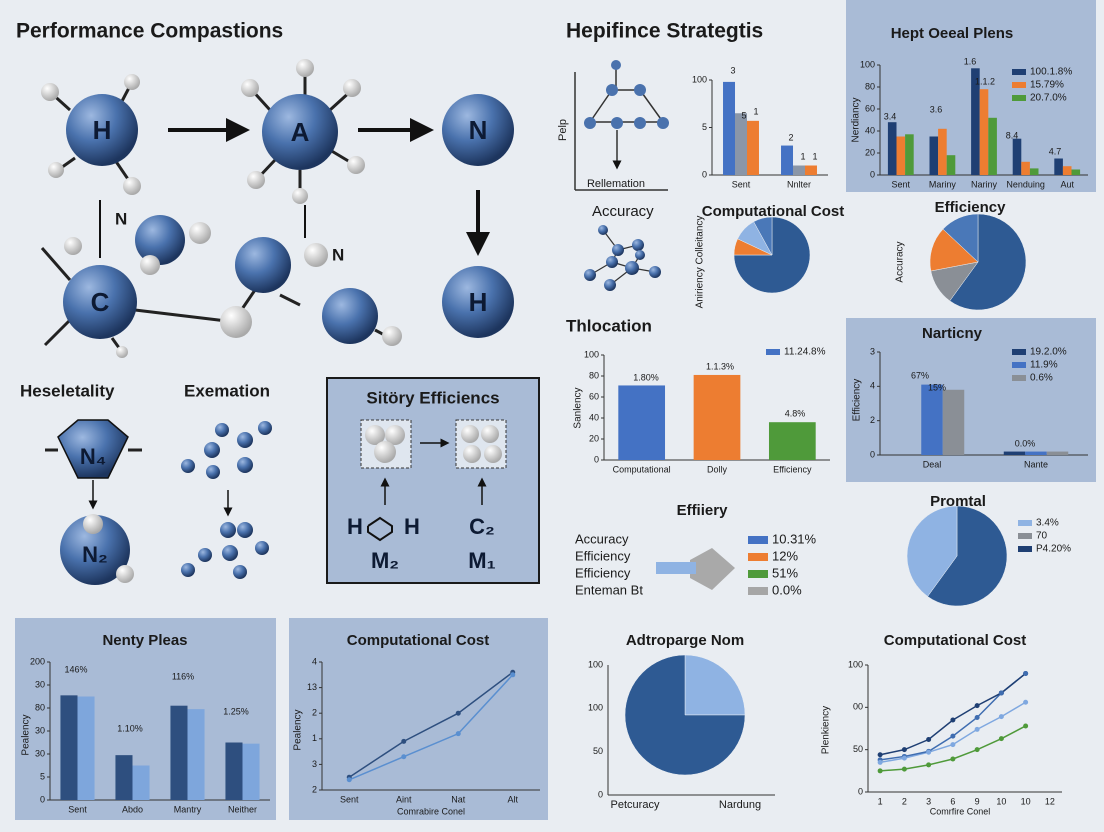  What do you see at coordinates (646, 377) in the screenshot?
I see `annotation: 1.80%` at bounding box center [646, 377].